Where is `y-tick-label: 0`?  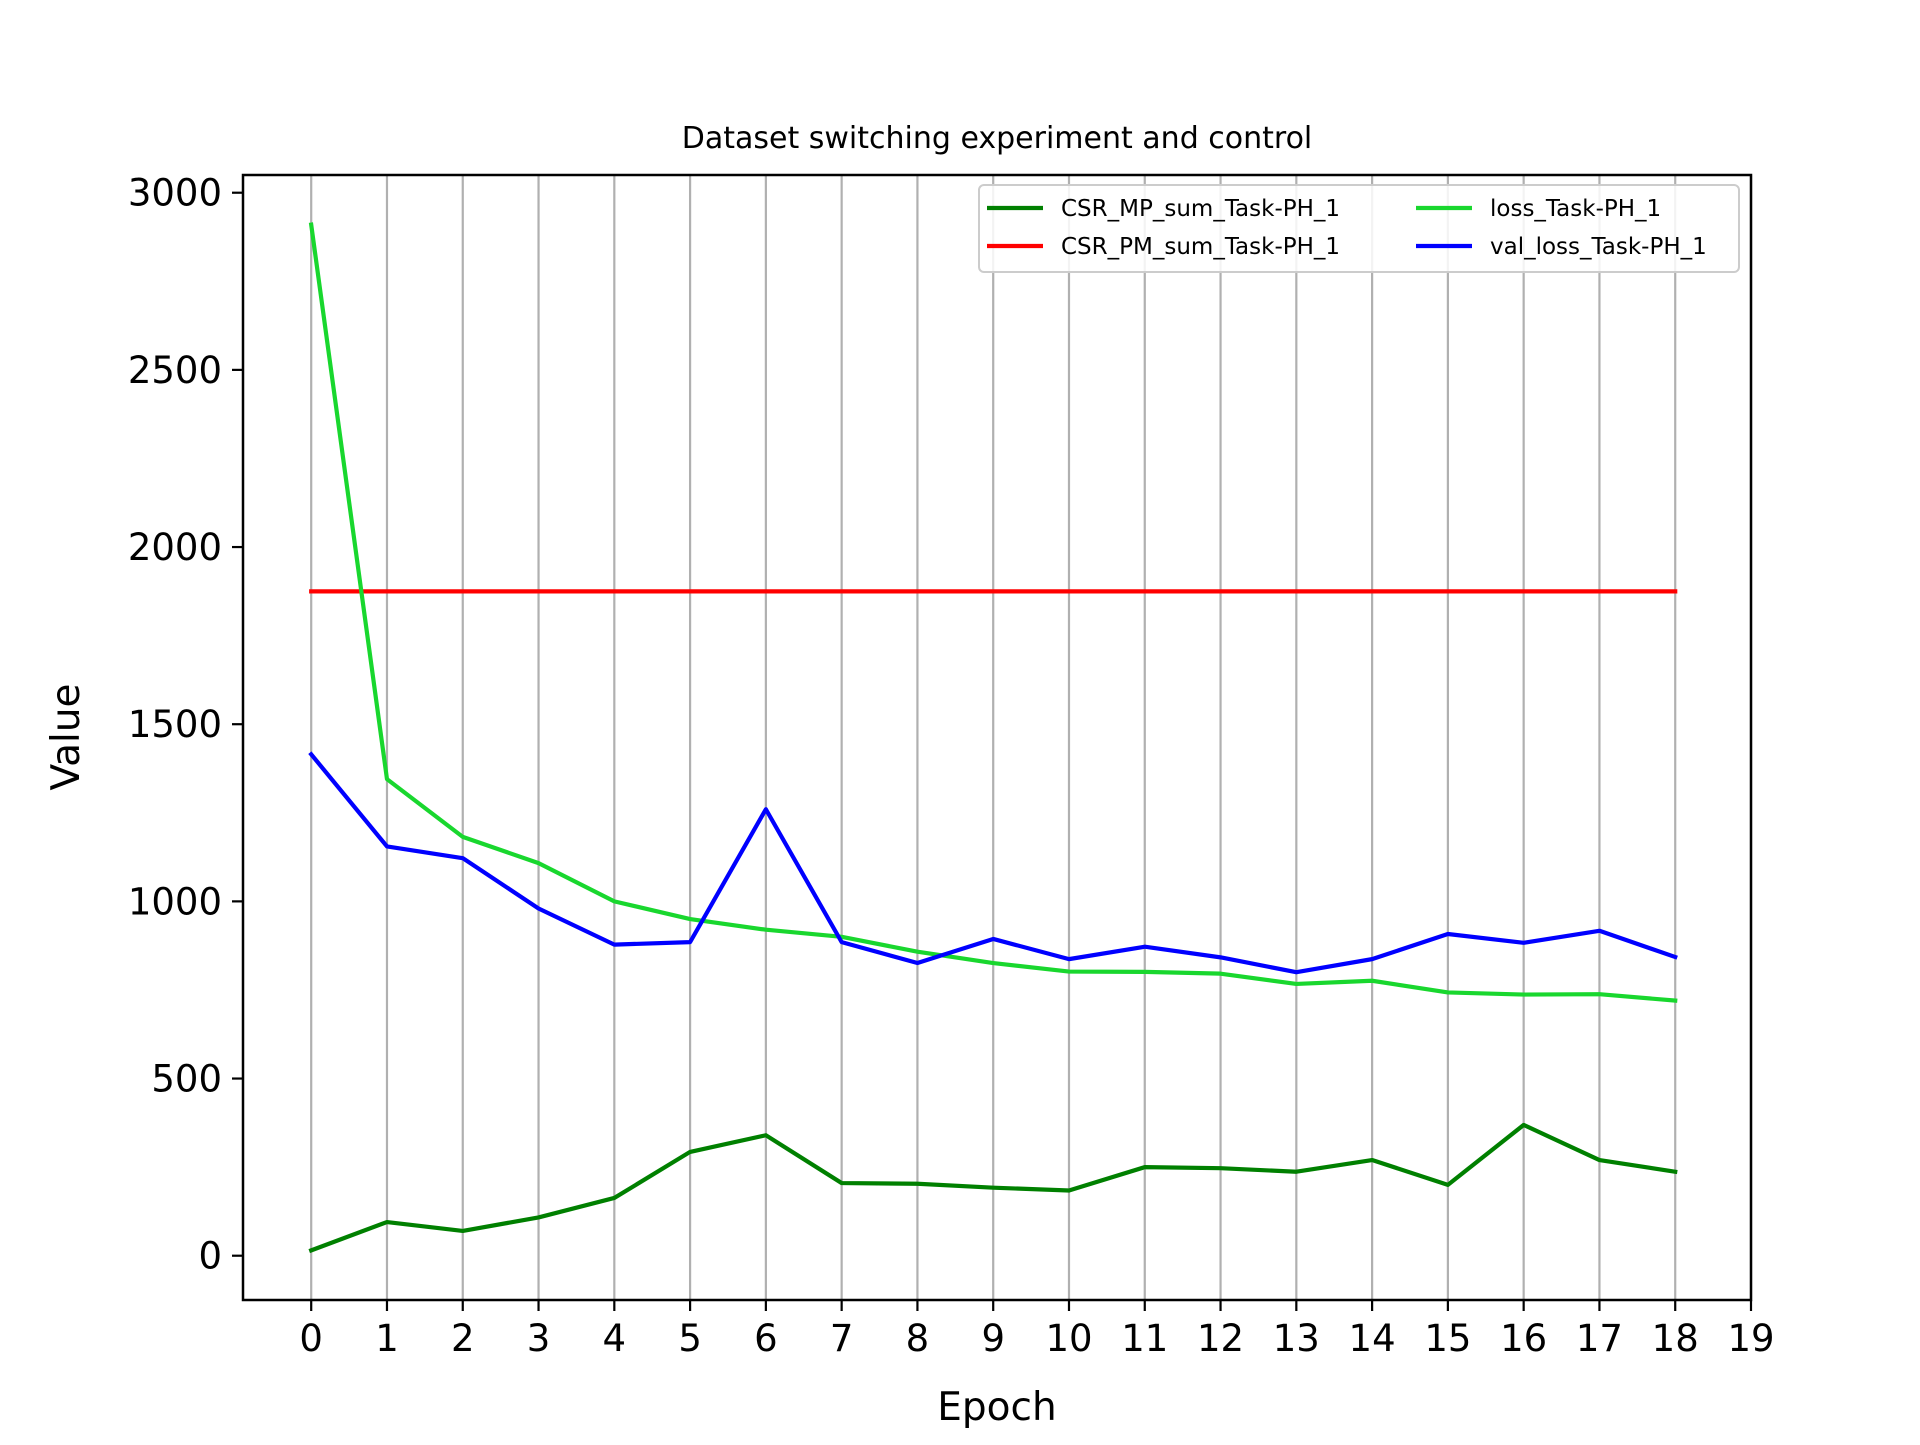 y-tick-label: 0 is located at coordinates (210, 1256).